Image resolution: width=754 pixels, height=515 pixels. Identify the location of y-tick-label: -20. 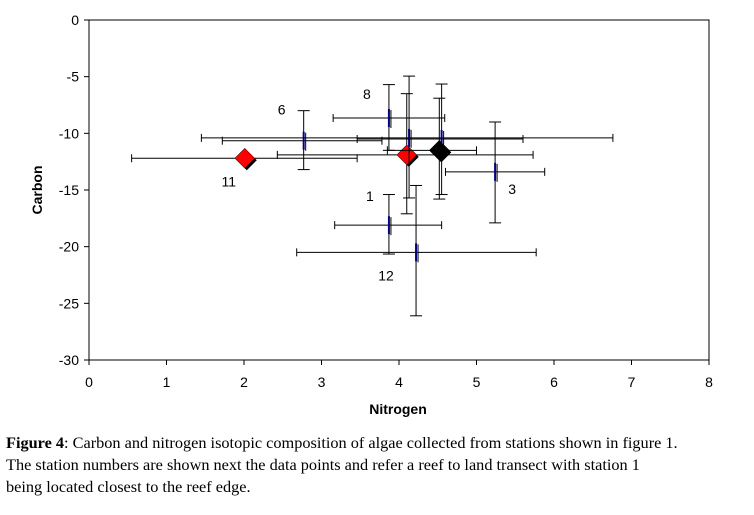
(69, 247).